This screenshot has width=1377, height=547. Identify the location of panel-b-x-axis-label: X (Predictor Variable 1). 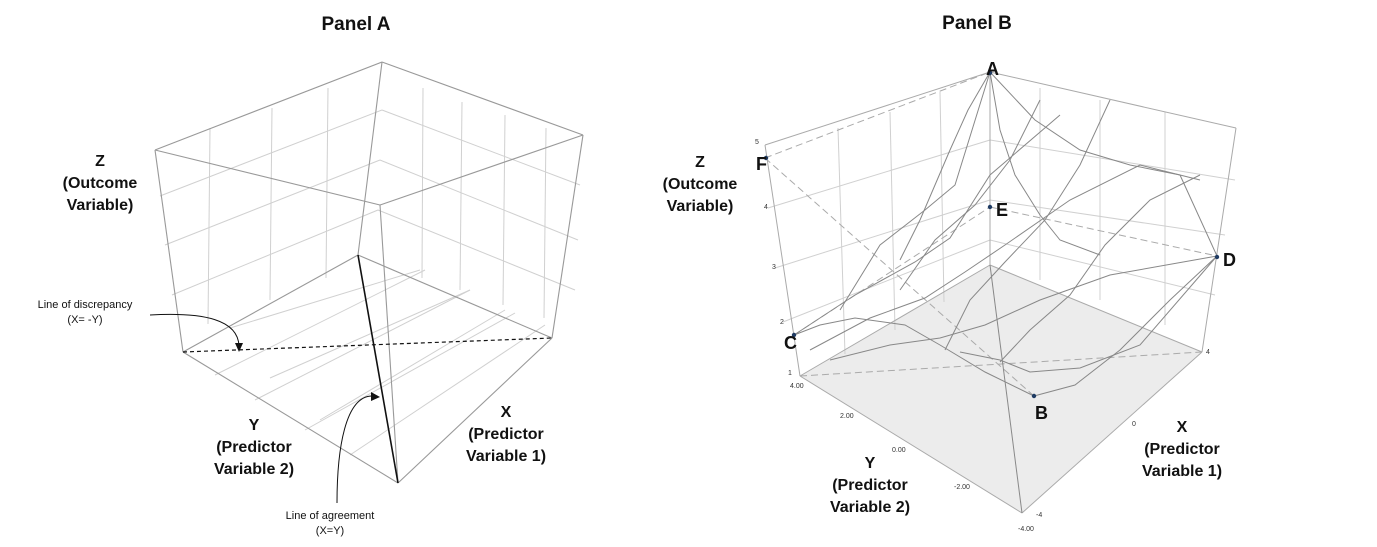
(1182, 449).